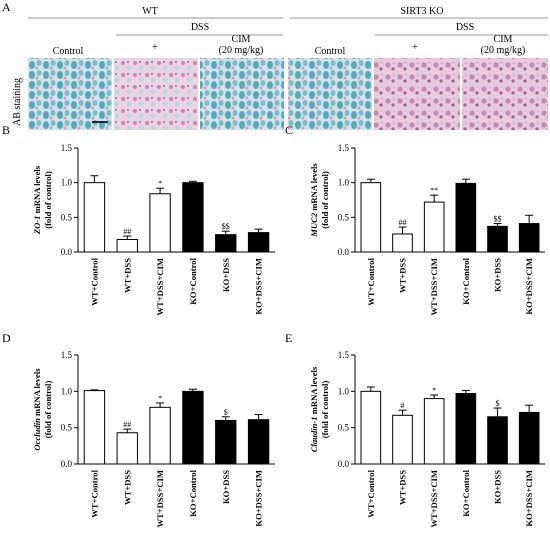 The height and width of the screenshot is (538, 550). What do you see at coordinates (465, 27) in the screenshot?
I see `ko-dss-label: DSS` at bounding box center [465, 27].